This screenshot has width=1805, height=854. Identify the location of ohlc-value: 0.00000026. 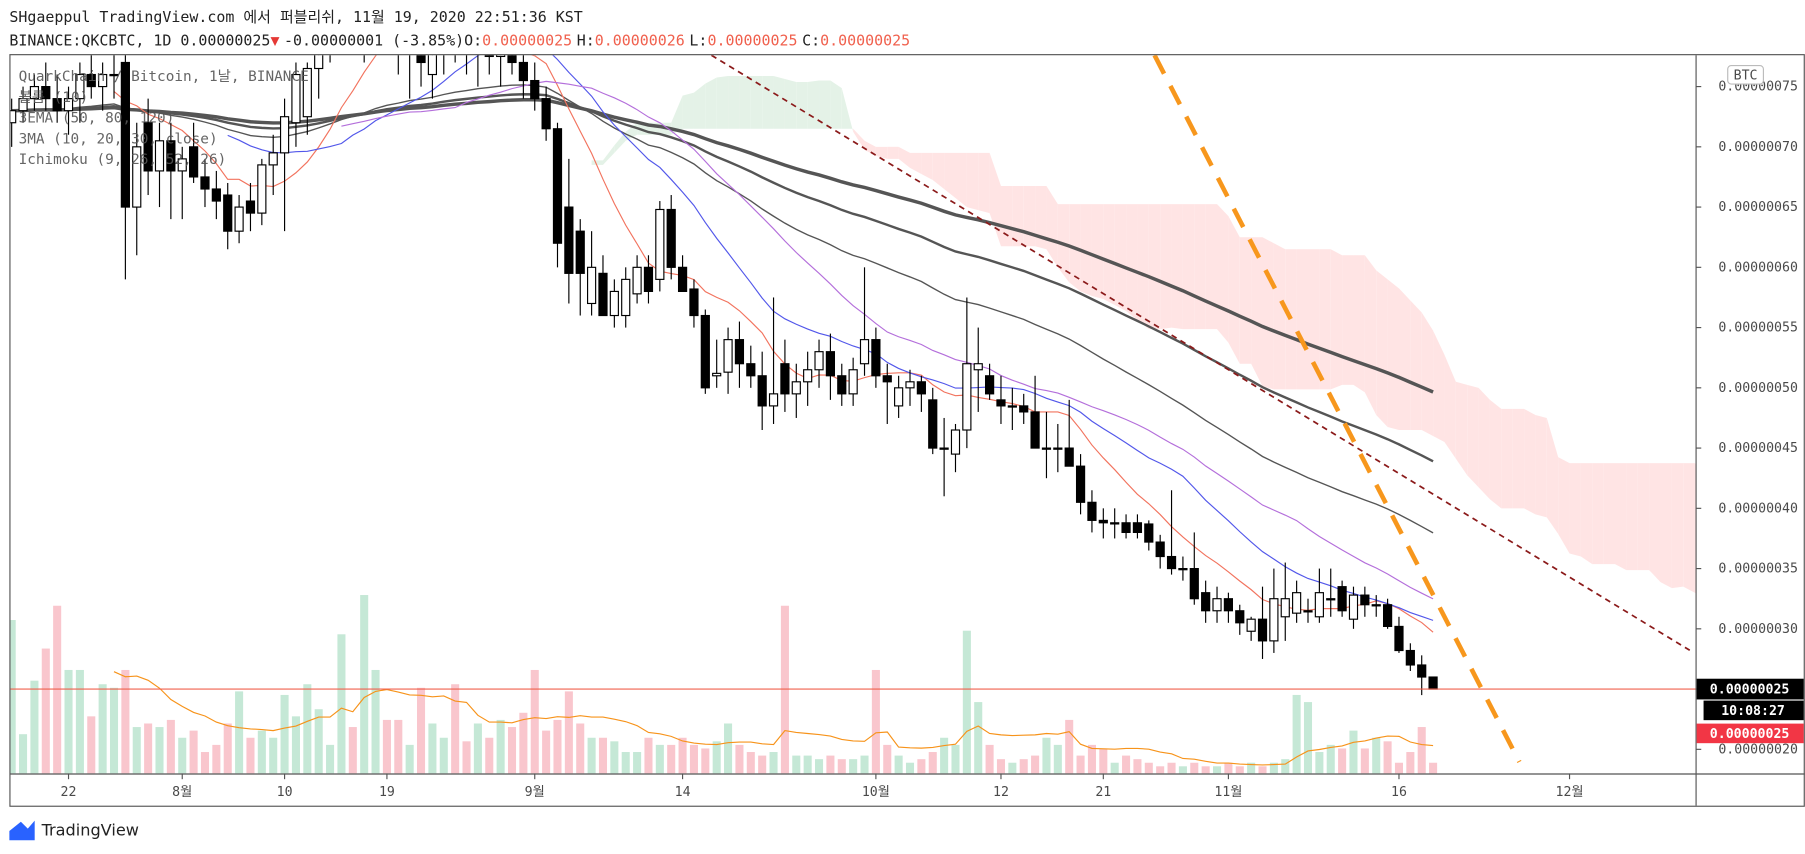
(640, 40).